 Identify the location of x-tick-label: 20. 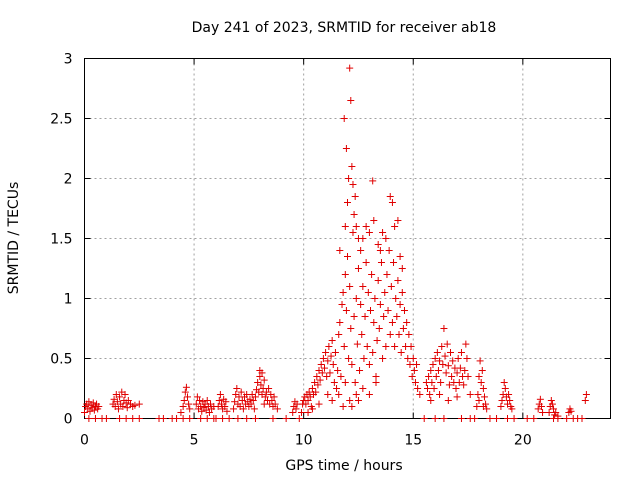
(523, 441).